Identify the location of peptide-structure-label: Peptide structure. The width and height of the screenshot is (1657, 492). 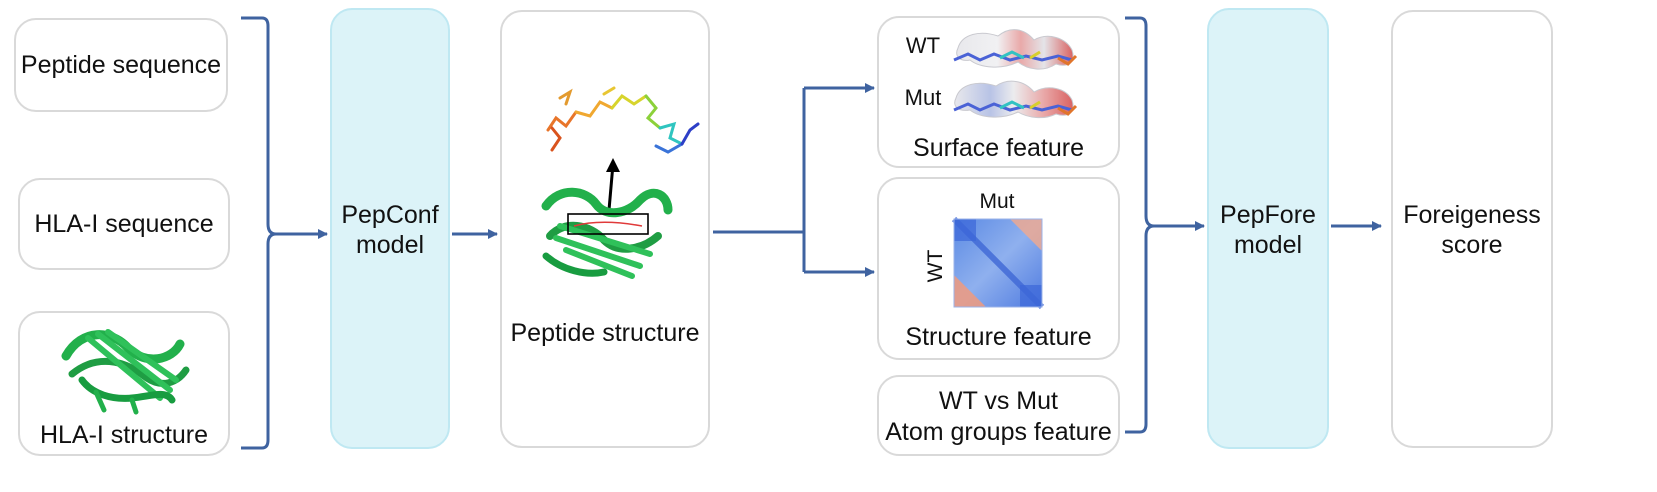
(605, 333).